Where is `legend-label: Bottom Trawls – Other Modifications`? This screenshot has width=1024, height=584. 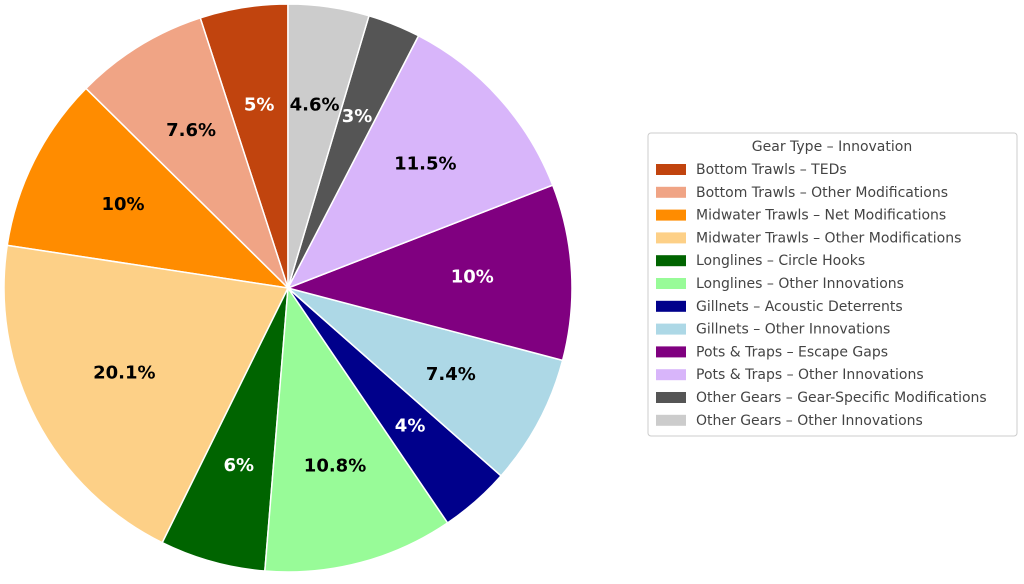 legend-label: Bottom Trawls – Other Modifications is located at coordinates (822, 193).